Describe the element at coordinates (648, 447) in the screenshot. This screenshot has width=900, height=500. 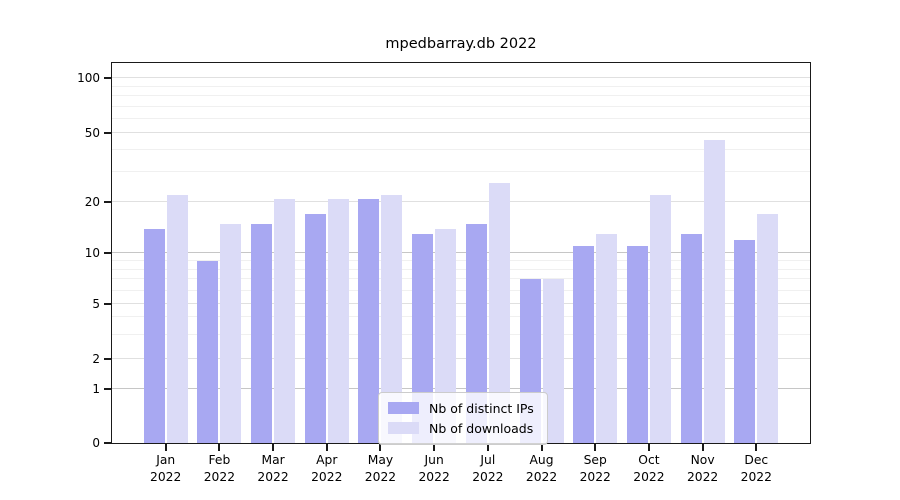
I see `x-tick-mark-oct` at that location.